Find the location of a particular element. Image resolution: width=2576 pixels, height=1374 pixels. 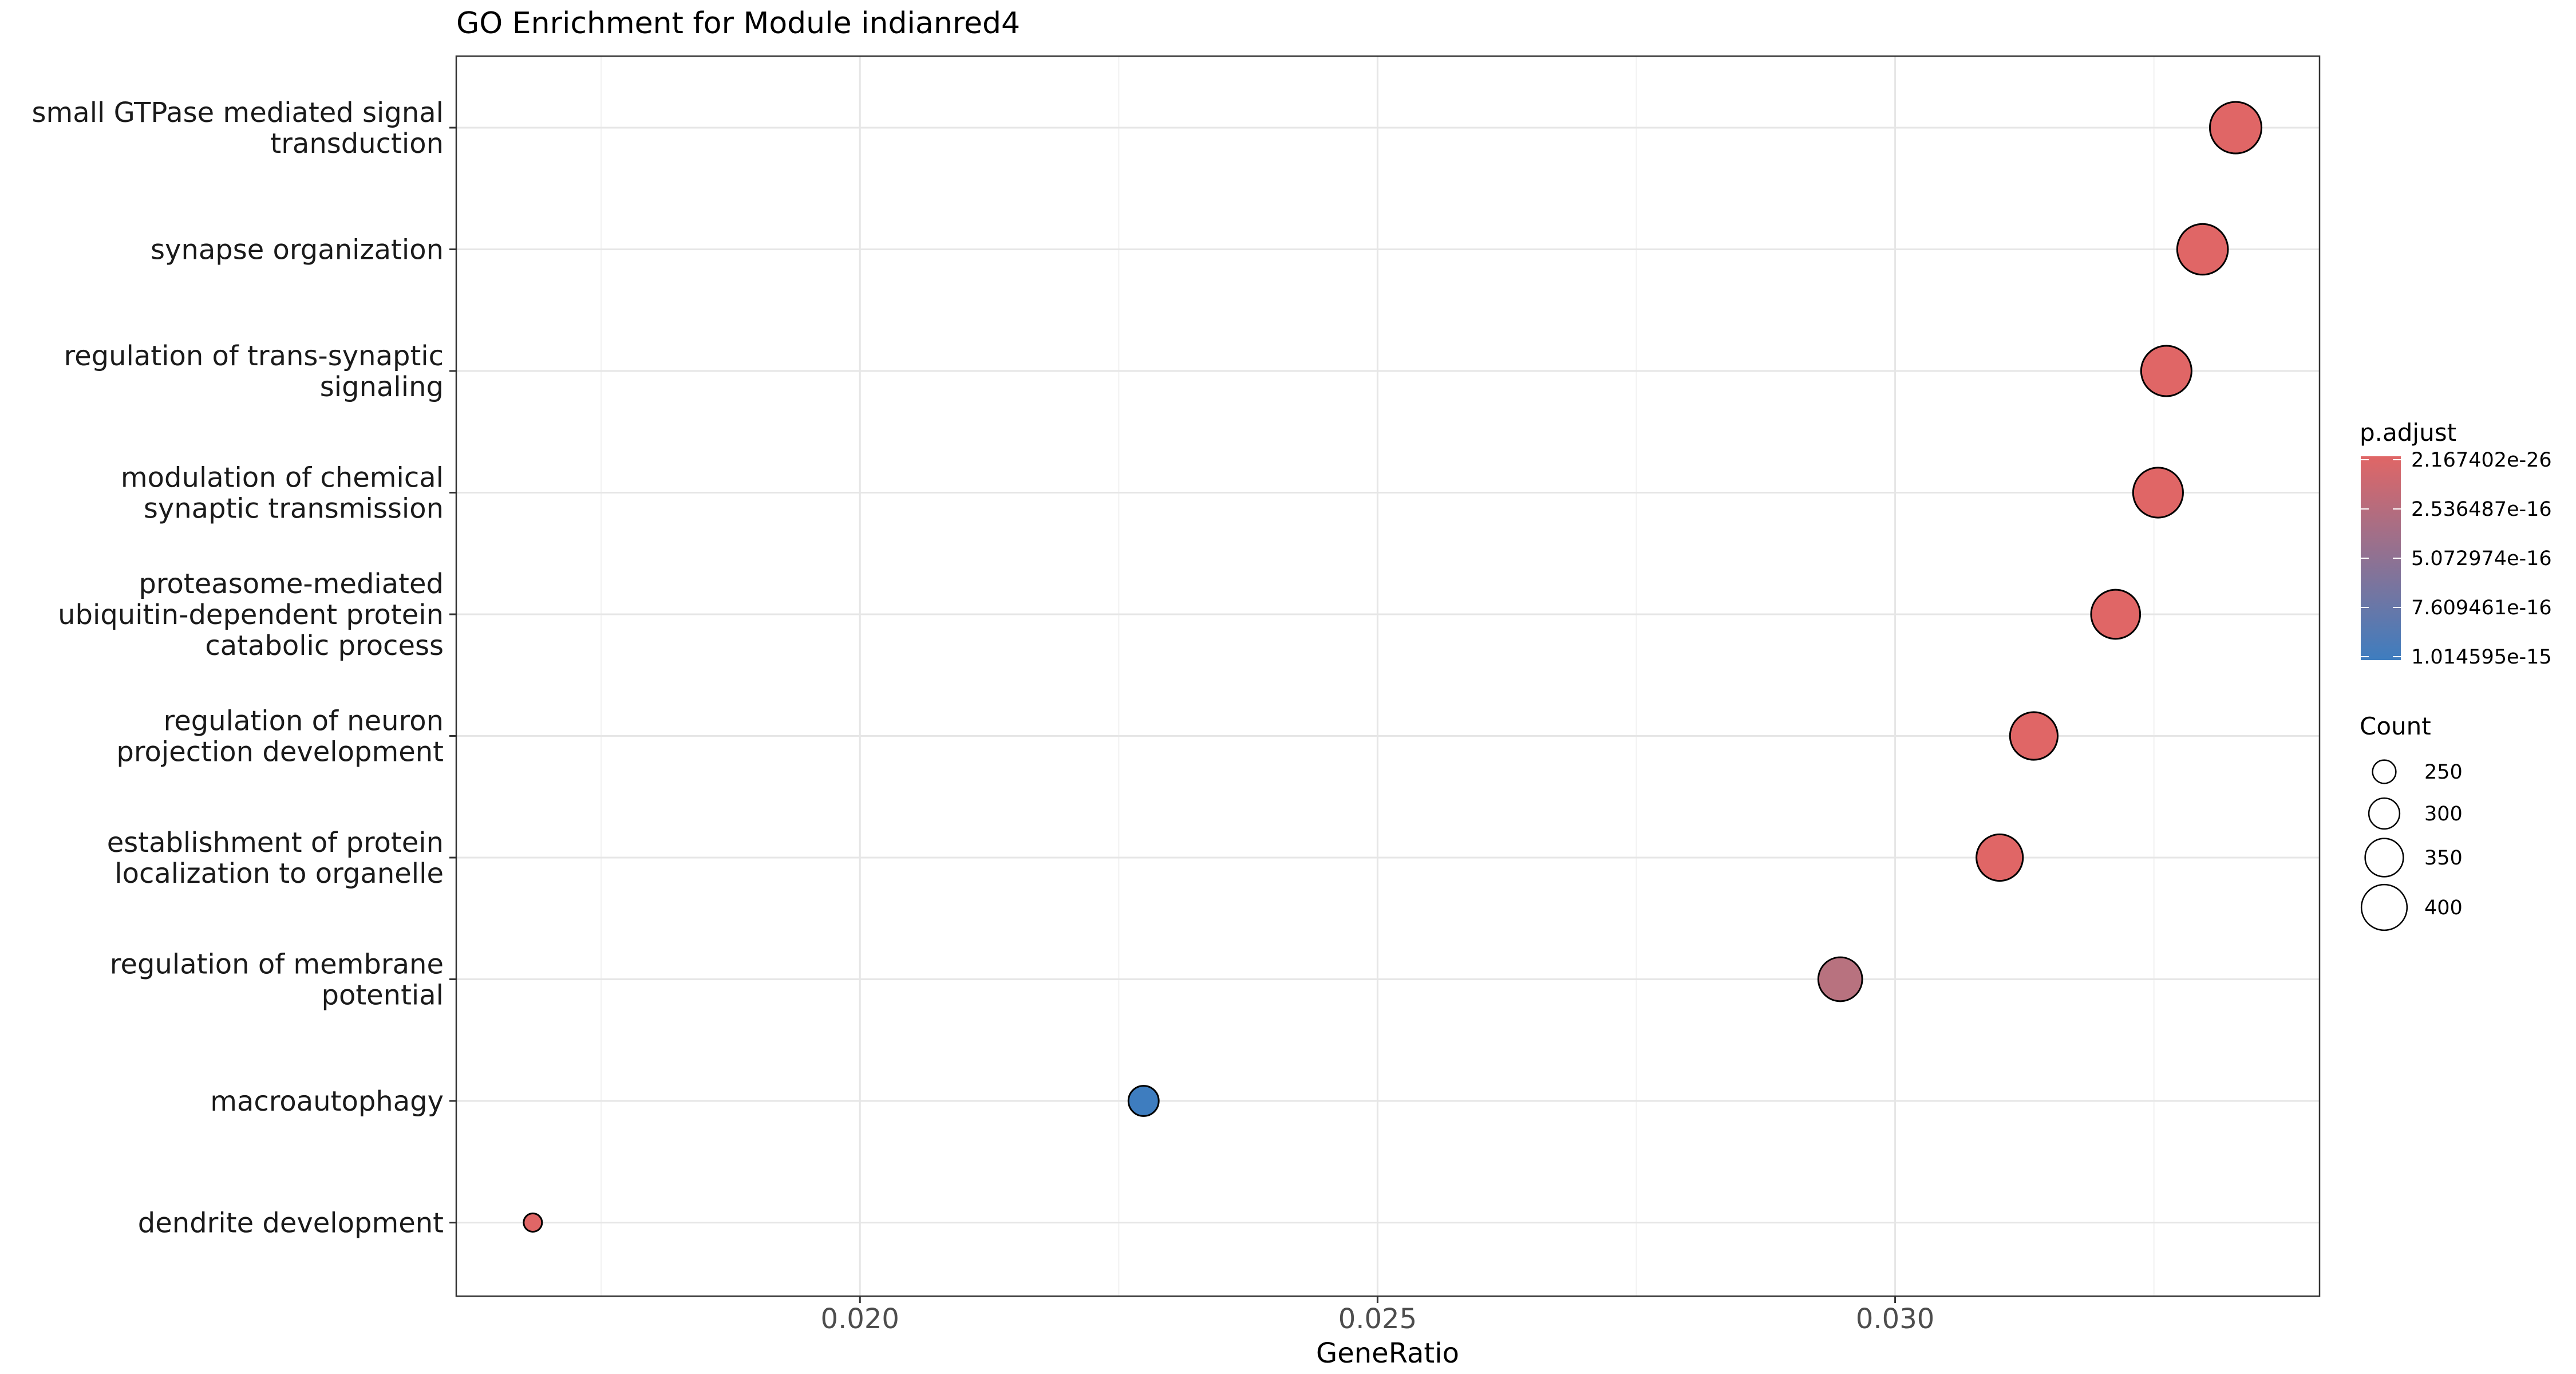

count-legend-label: 300 is located at coordinates (2443, 814).